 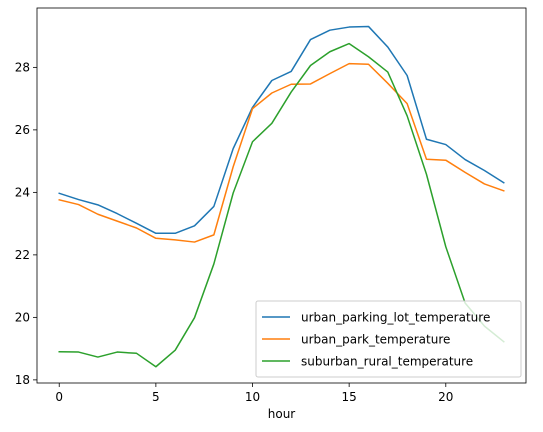 I want to click on y-tick-label: 22, so click(x=22, y=255).